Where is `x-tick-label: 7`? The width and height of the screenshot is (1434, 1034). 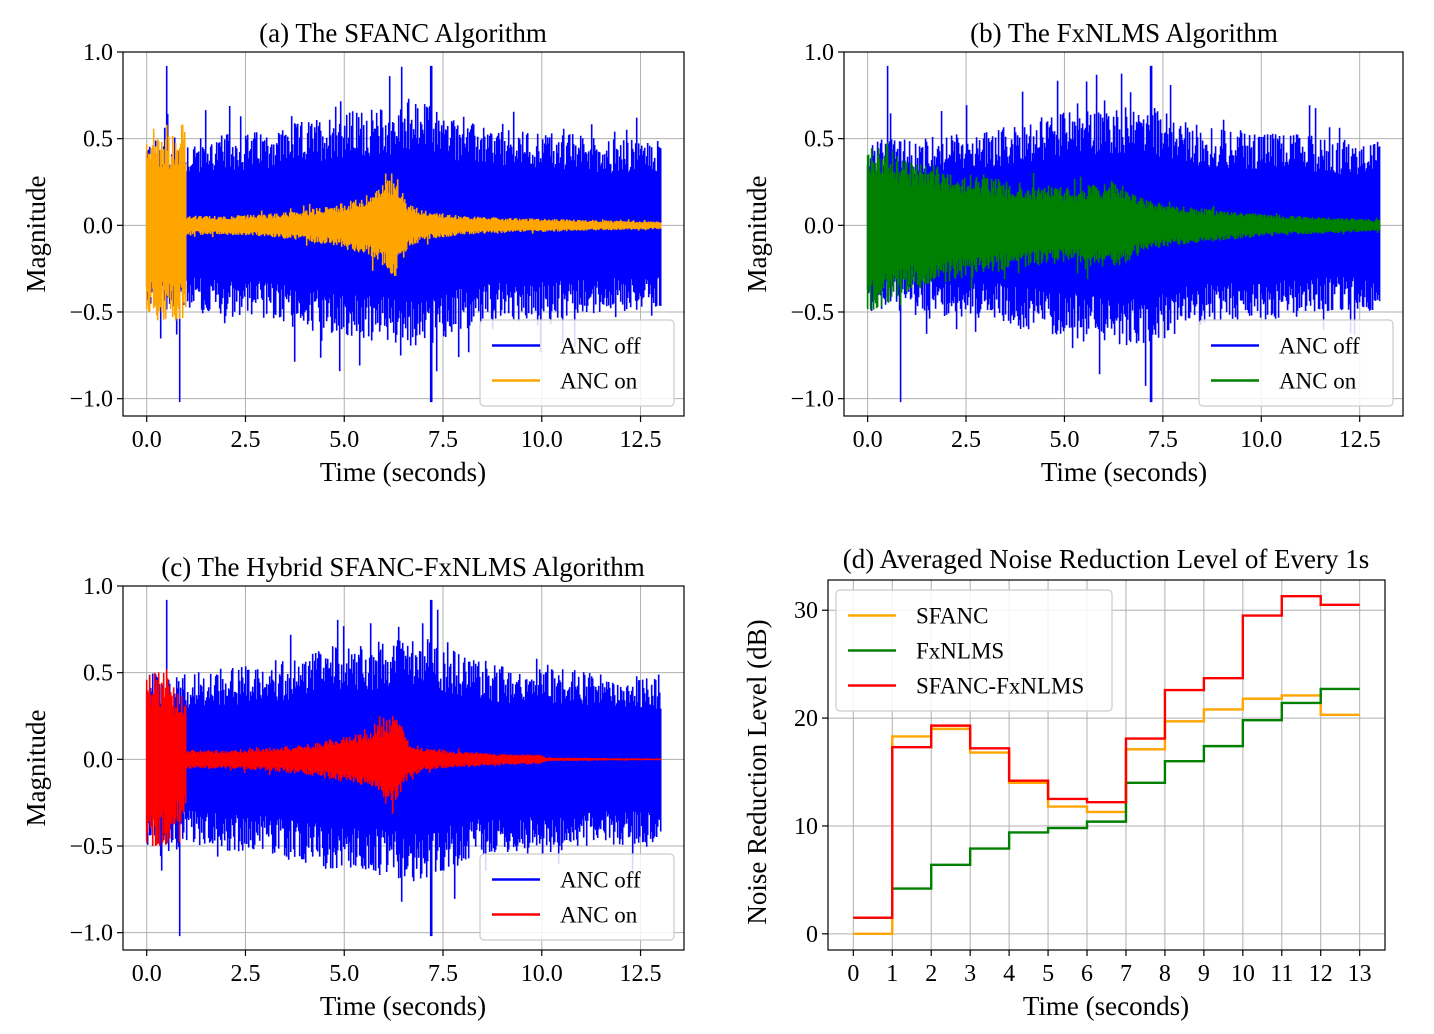
x-tick-label: 7 is located at coordinates (1126, 974).